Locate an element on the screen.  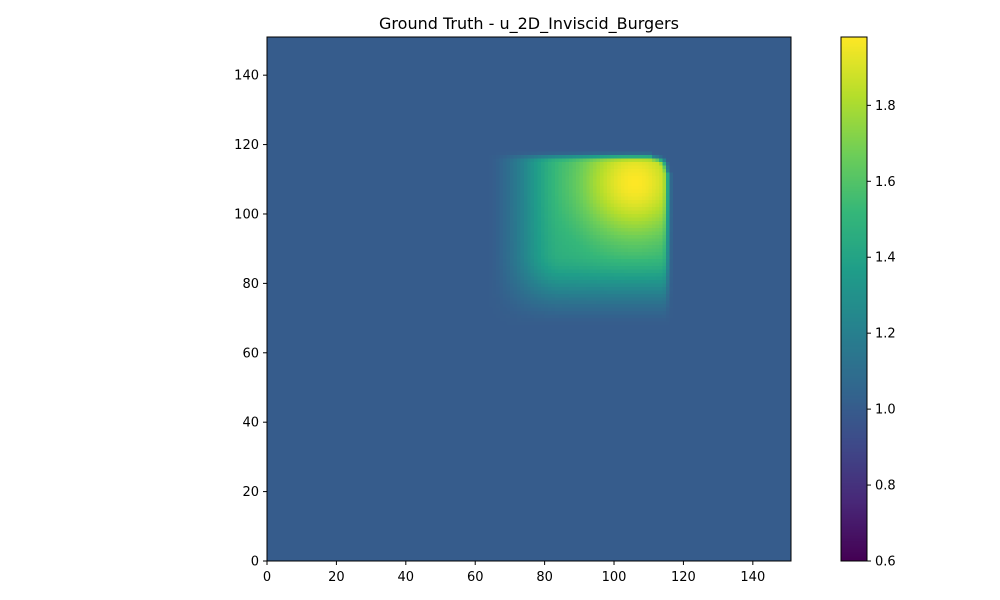
y-tick-label: 140 is located at coordinates (246, 76).